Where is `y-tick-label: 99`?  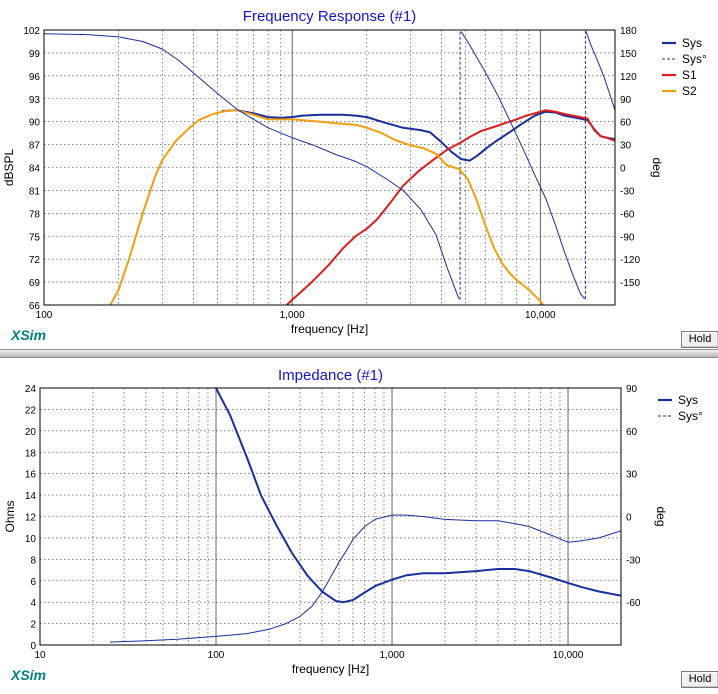
y-tick-label: 99 is located at coordinates (35, 54).